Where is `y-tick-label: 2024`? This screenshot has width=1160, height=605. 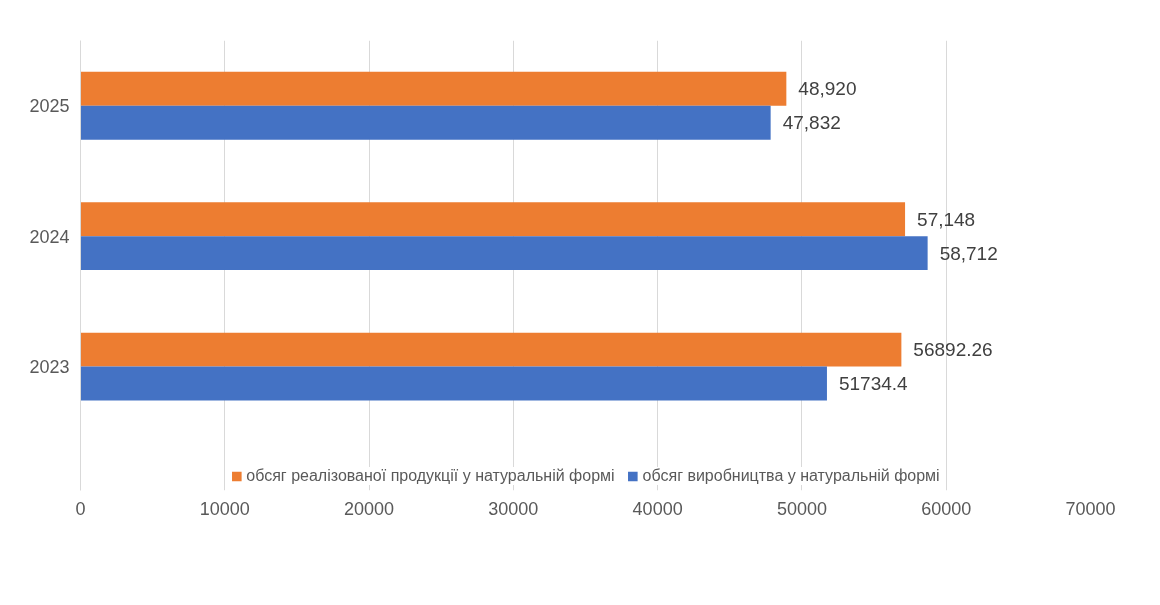
y-tick-label: 2024 is located at coordinates (49, 236).